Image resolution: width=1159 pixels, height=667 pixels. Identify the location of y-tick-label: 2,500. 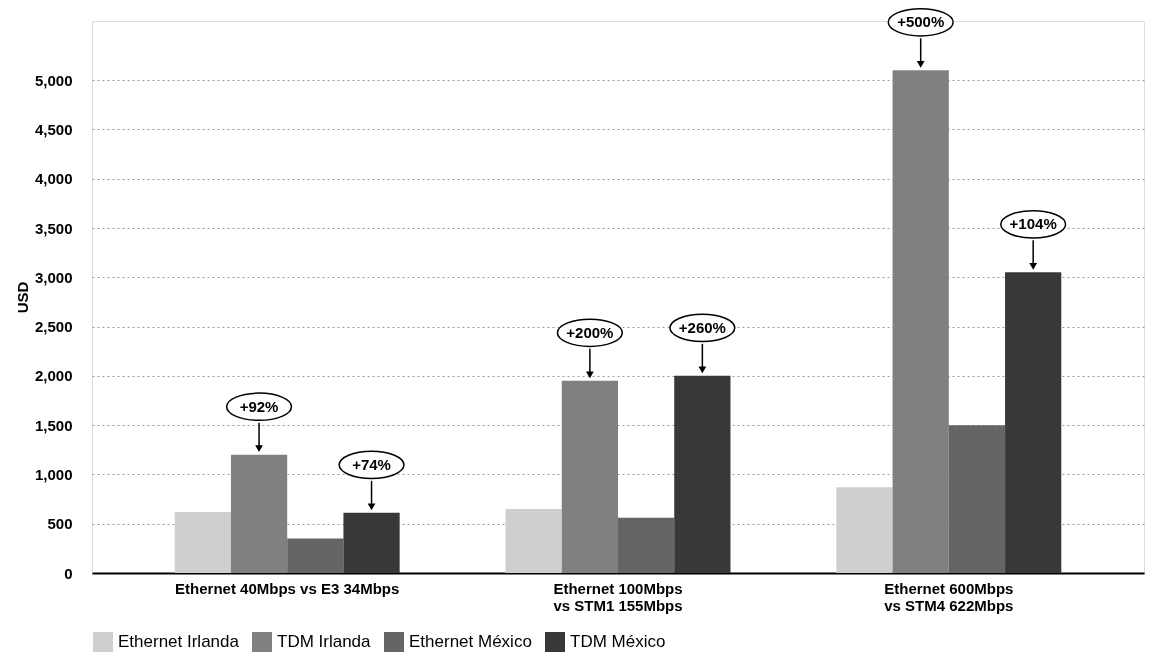
(53, 327).